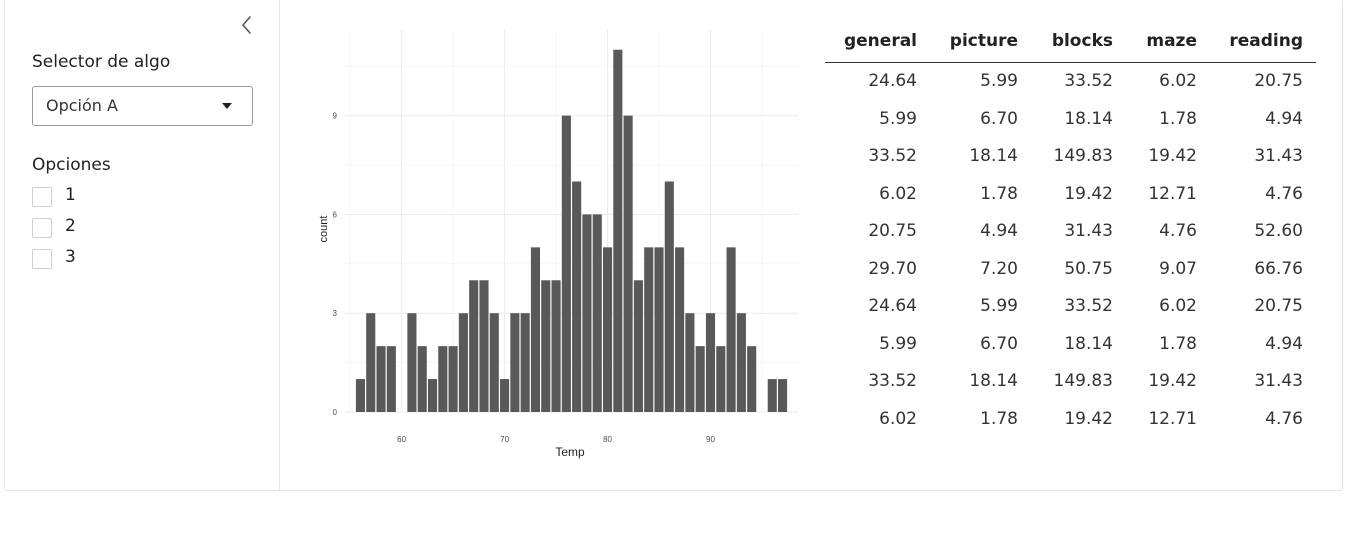  I want to click on table-cell-general: 29.70, so click(892, 268).